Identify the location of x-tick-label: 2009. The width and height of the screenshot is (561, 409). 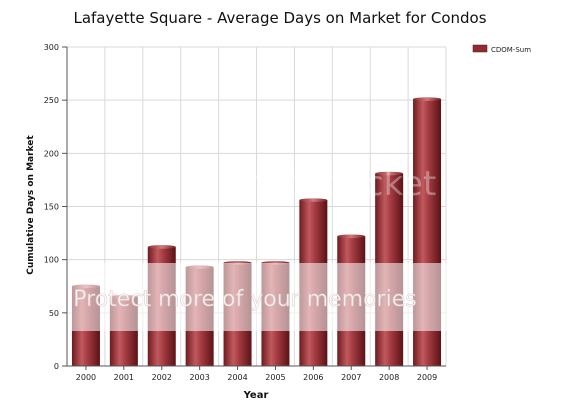
(427, 377).